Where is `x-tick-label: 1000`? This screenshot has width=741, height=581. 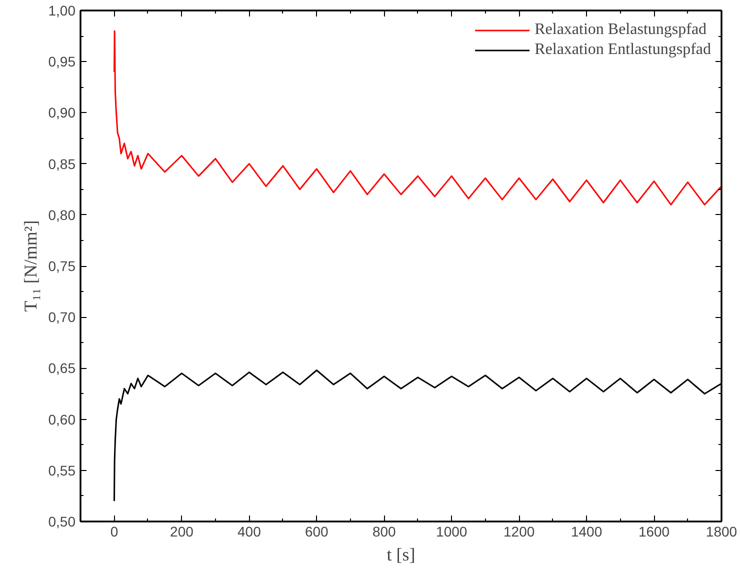
x-tick-label: 1000 is located at coordinates (452, 532).